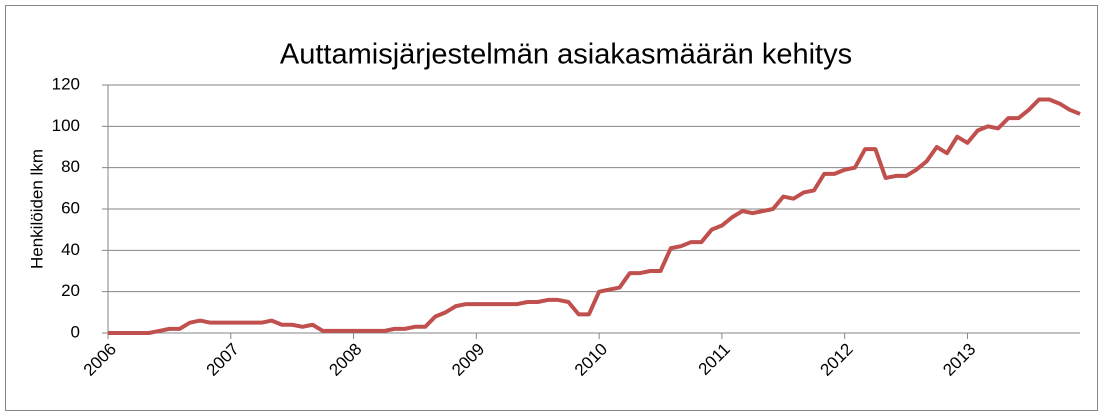  What do you see at coordinates (66, 125) in the screenshot?
I see `y-tick-label: 100` at bounding box center [66, 125].